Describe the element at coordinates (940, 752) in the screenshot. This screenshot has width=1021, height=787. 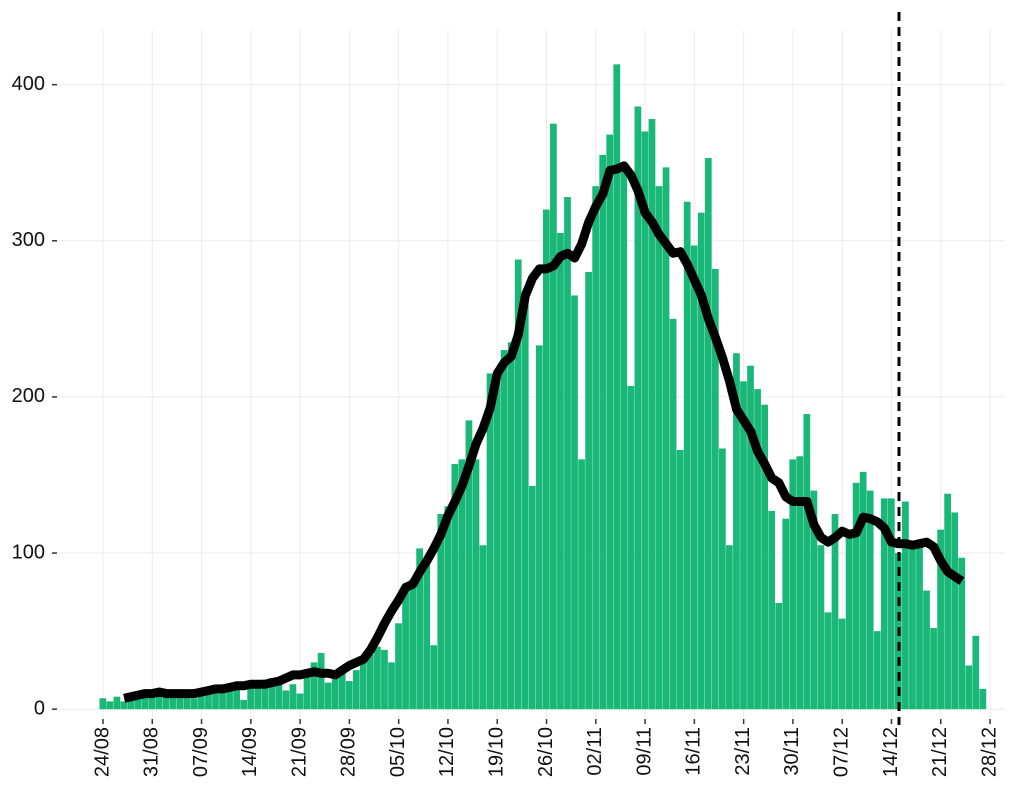
I see `x-tick-label: 21/12` at that location.